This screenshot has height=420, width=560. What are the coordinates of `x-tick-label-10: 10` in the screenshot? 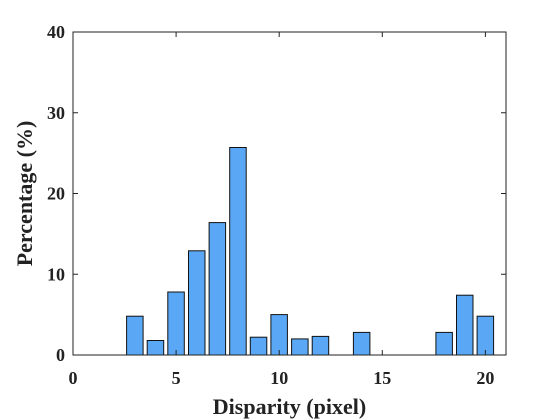 It's located at (279, 378).